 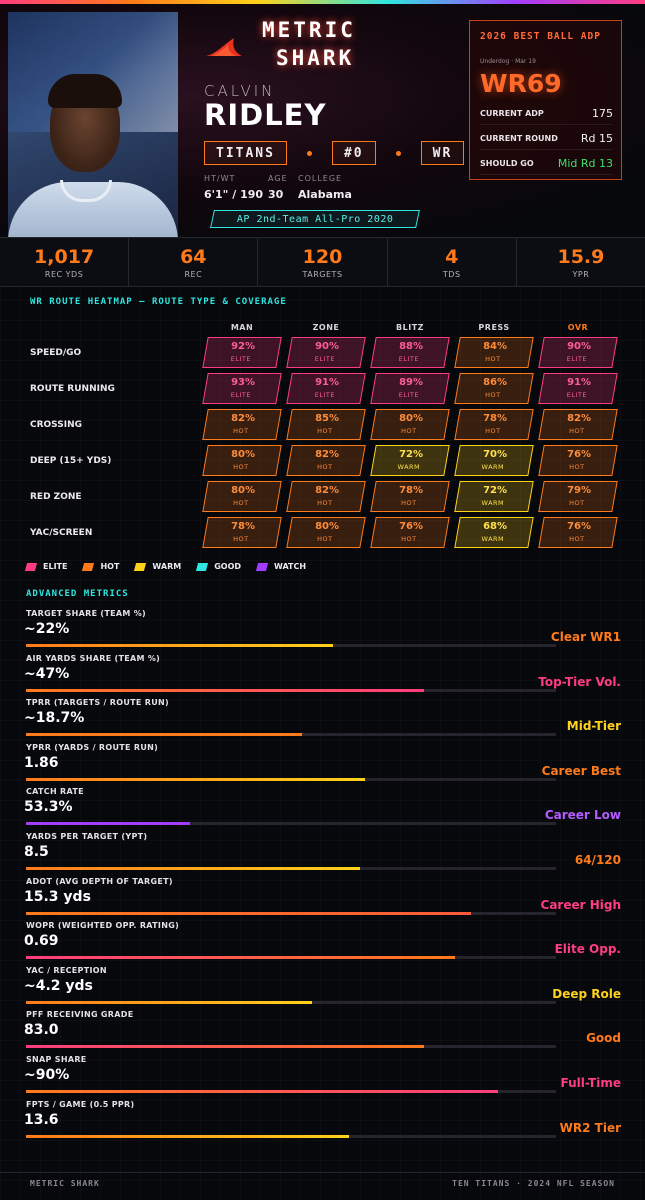 I want to click on player-last-name: RIDLEY, so click(x=265, y=115).